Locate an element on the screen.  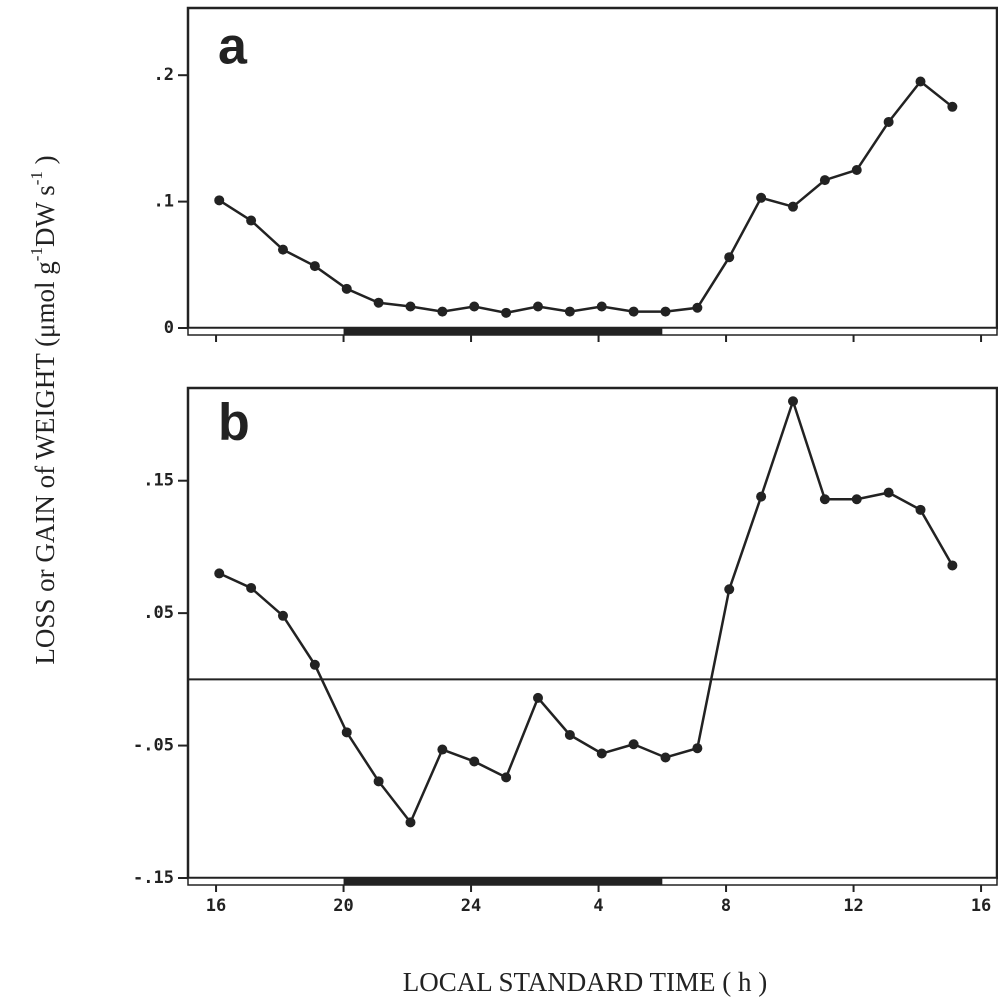
y-tick-label: -.15 is located at coordinates (153, 878).